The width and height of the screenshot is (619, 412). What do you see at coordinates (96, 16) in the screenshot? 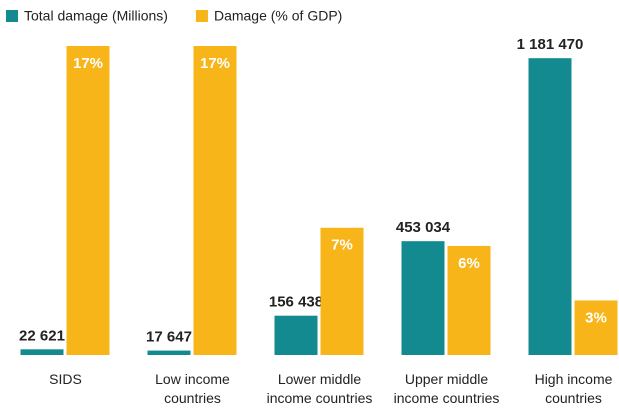
I see `legend-label: Total damage (Millions)` at bounding box center [96, 16].